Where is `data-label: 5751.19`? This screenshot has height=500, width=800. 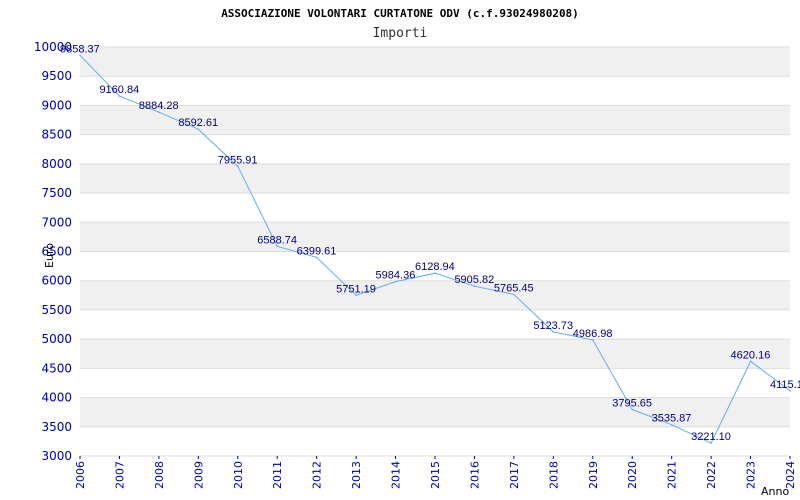
data-label: 5751.19 is located at coordinates (356, 289).